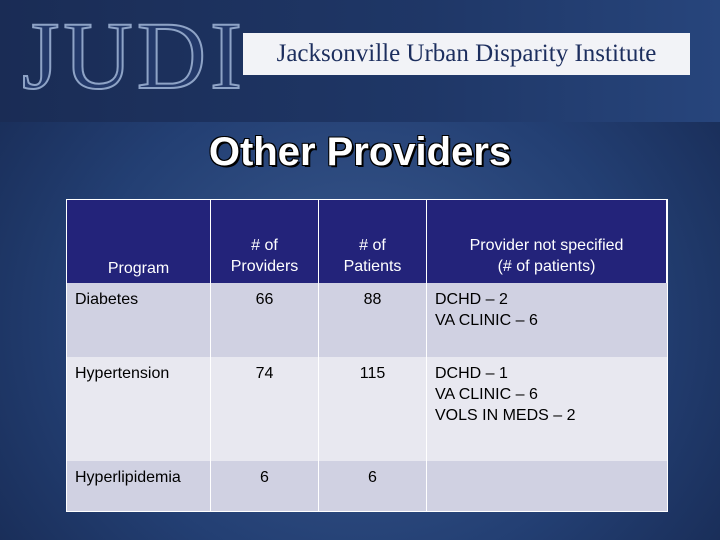  What do you see at coordinates (264, 299) in the screenshot?
I see `cell-text: 66` at bounding box center [264, 299].